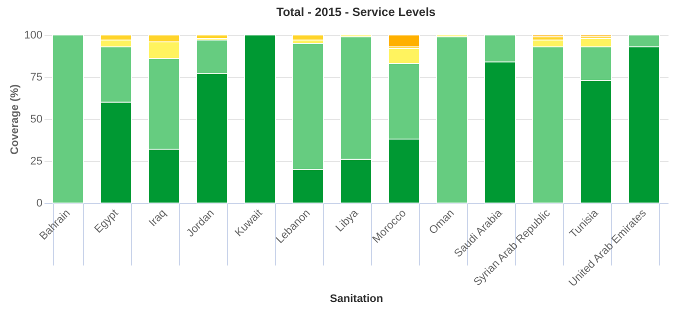 This screenshot has width=700, height=312. I want to click on y-axis-title: Coverage (%), so click(15, 119).